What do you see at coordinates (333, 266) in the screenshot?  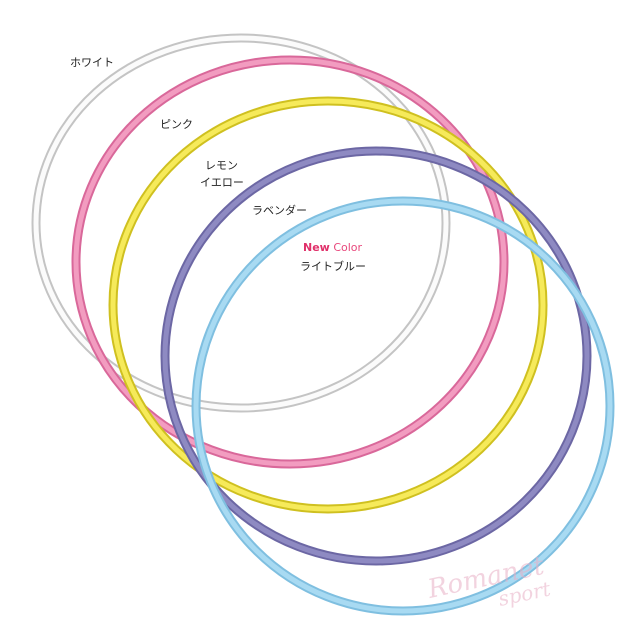 I see `label-lightblue: ライトブルー` at bounding box center [333, 266].